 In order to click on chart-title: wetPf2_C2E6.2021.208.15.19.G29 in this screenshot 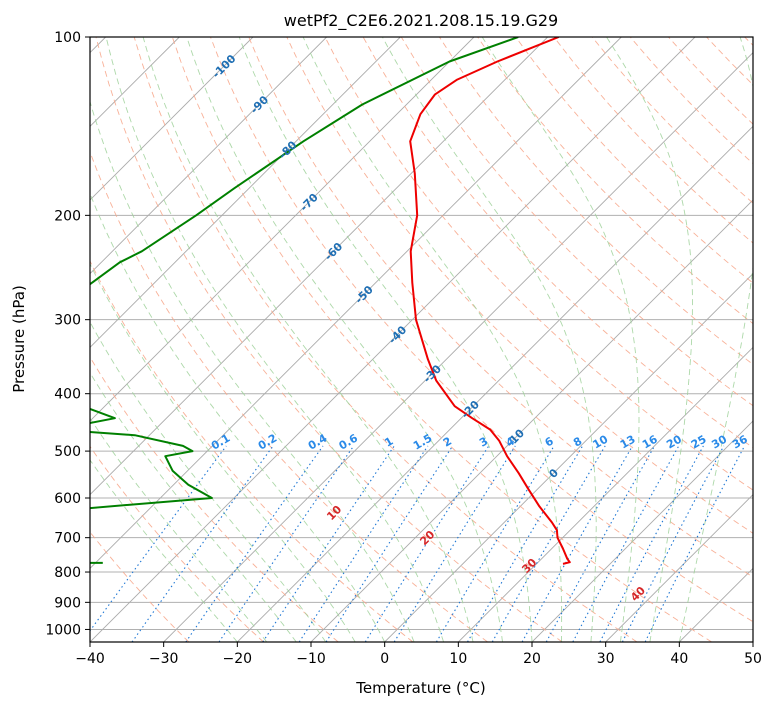, I will do `click(421, 21)`.